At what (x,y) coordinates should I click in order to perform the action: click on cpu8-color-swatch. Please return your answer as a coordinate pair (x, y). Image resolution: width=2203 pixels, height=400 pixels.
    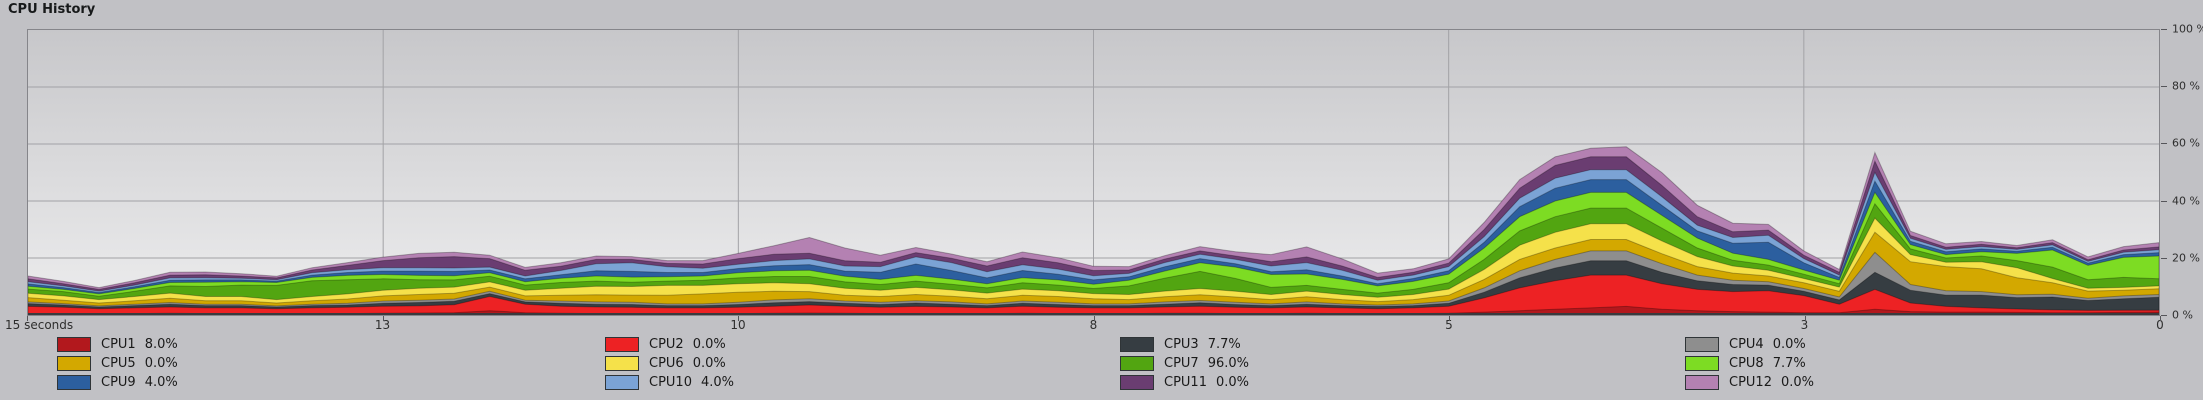
    Looking at the image, I should click on (1702, 363).